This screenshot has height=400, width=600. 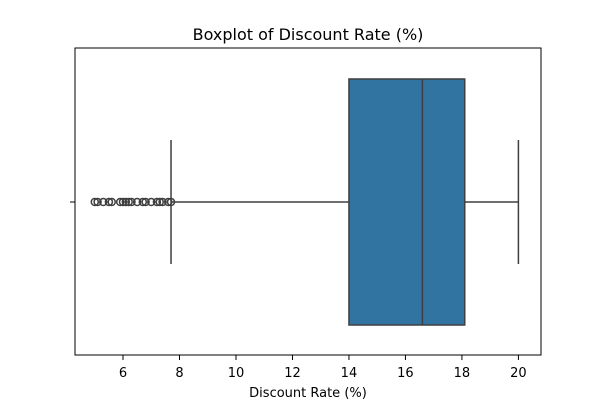 What do you see at coordinates (308, 34) in the screenshot?
I see `chart-title: Boxplot of Discount Rate (%)` at bounding box center [308, 34].